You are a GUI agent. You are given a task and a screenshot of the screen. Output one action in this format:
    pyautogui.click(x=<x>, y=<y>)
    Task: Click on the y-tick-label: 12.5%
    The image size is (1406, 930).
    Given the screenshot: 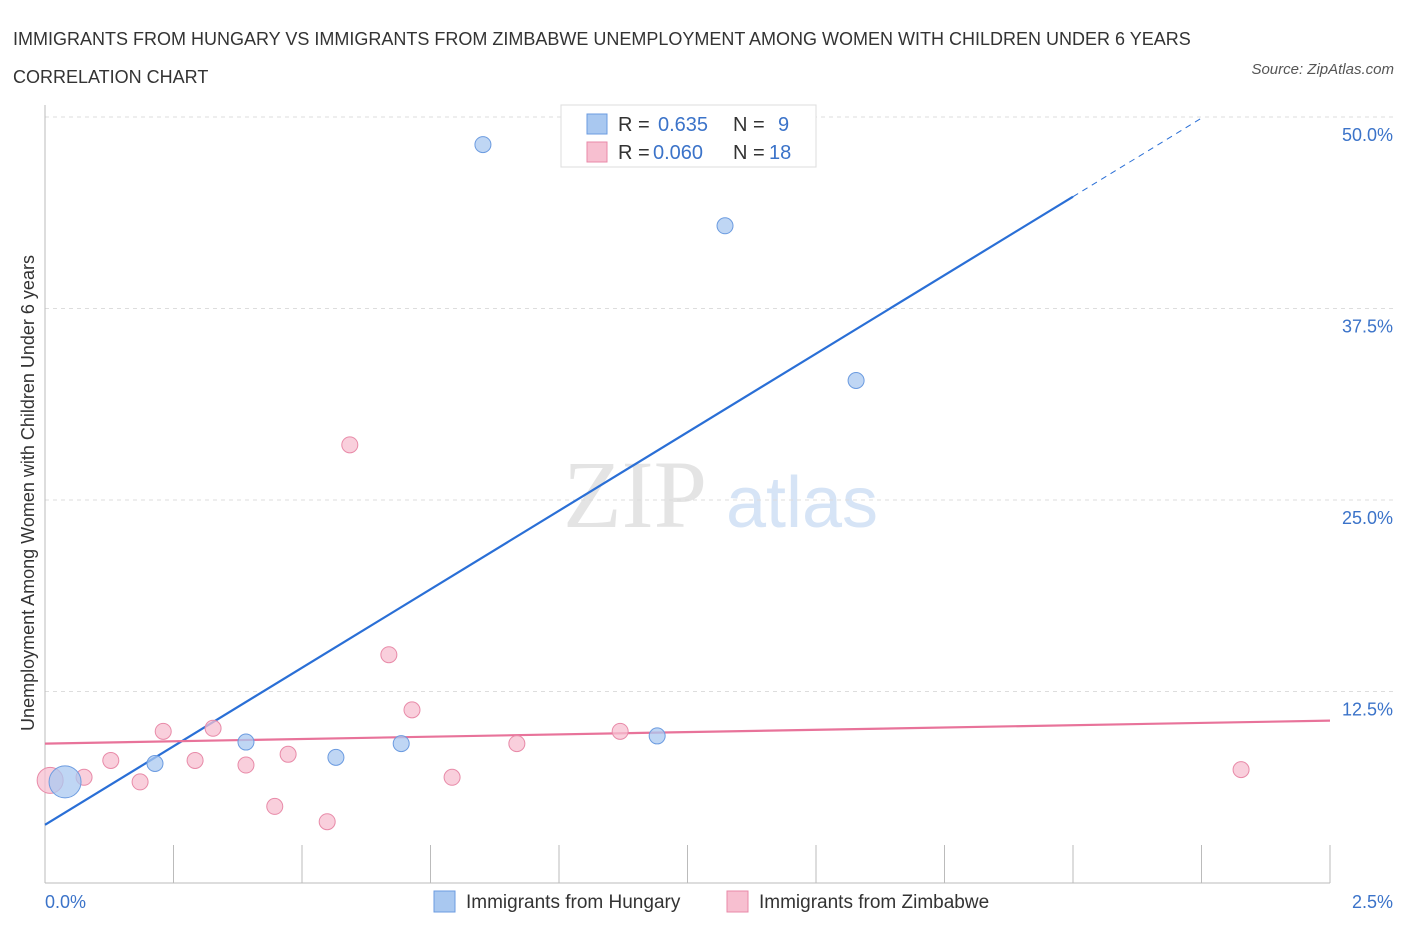 What is the action you would take?
    pyautogui.click(x=1367, y=710)
    